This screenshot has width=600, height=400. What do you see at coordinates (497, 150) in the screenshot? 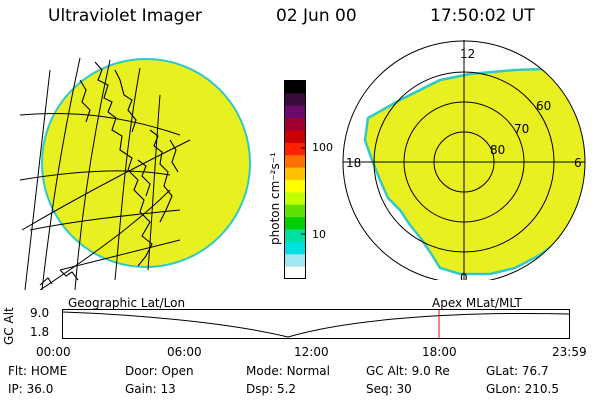
I see `lat-label-80: 80` at bounding box center [497, 150].